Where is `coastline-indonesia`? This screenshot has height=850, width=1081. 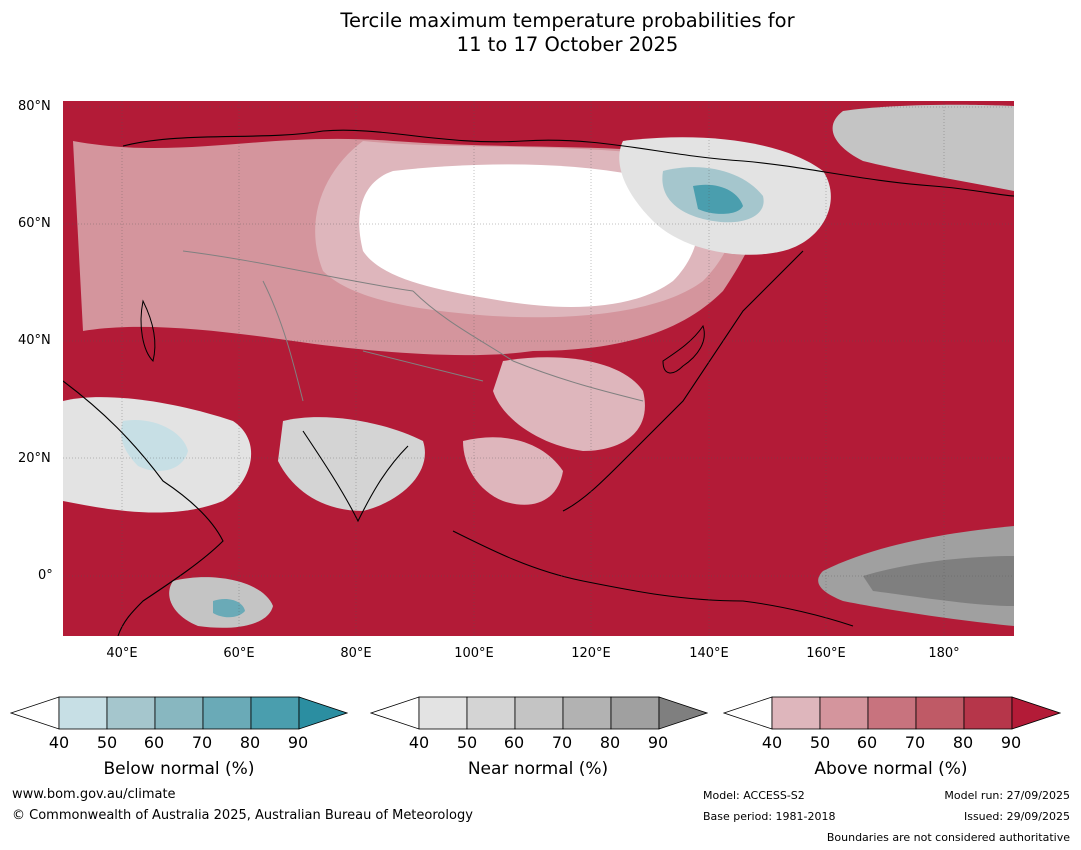
coastline-indonesia is located at coordinates (653, 578).